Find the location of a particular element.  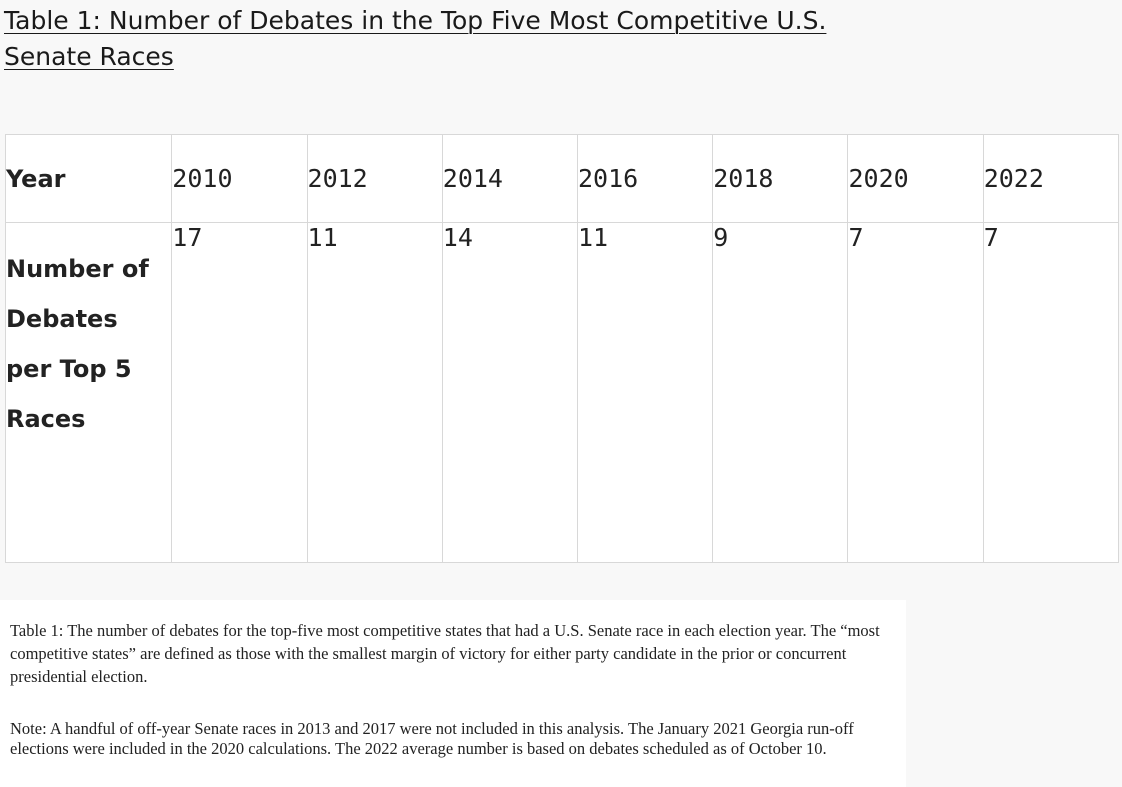

row-header-debate-count: Number of Debates per Top 5 Races is located at coordinates (88, 392).